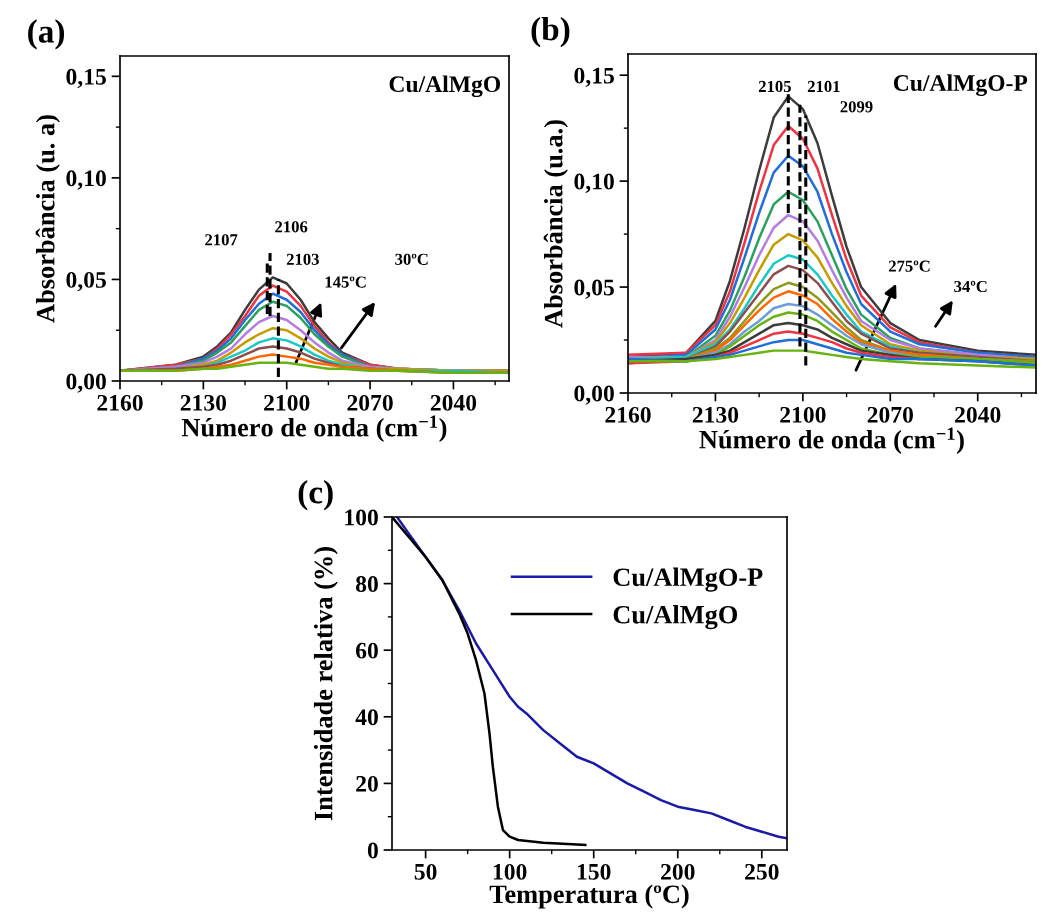 This screenshot has height=922, width=1043. Describe the element at coordinates (366, 717) in the screenshot. I see `y-tick-label: 40` at that location.